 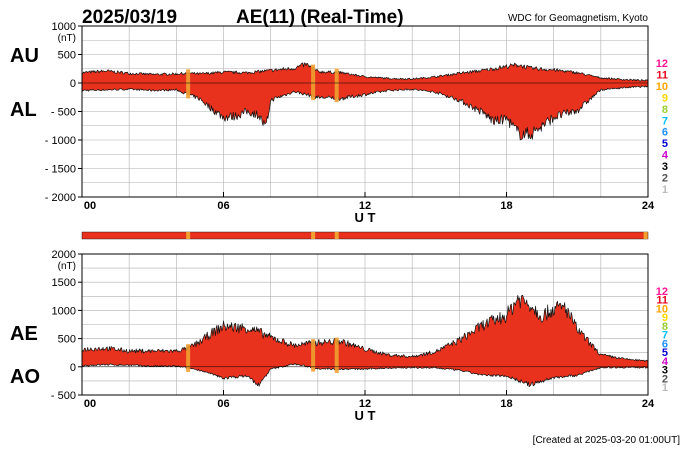 I want to click on y-tick-label: - 1000, so click(x=60, y=141).